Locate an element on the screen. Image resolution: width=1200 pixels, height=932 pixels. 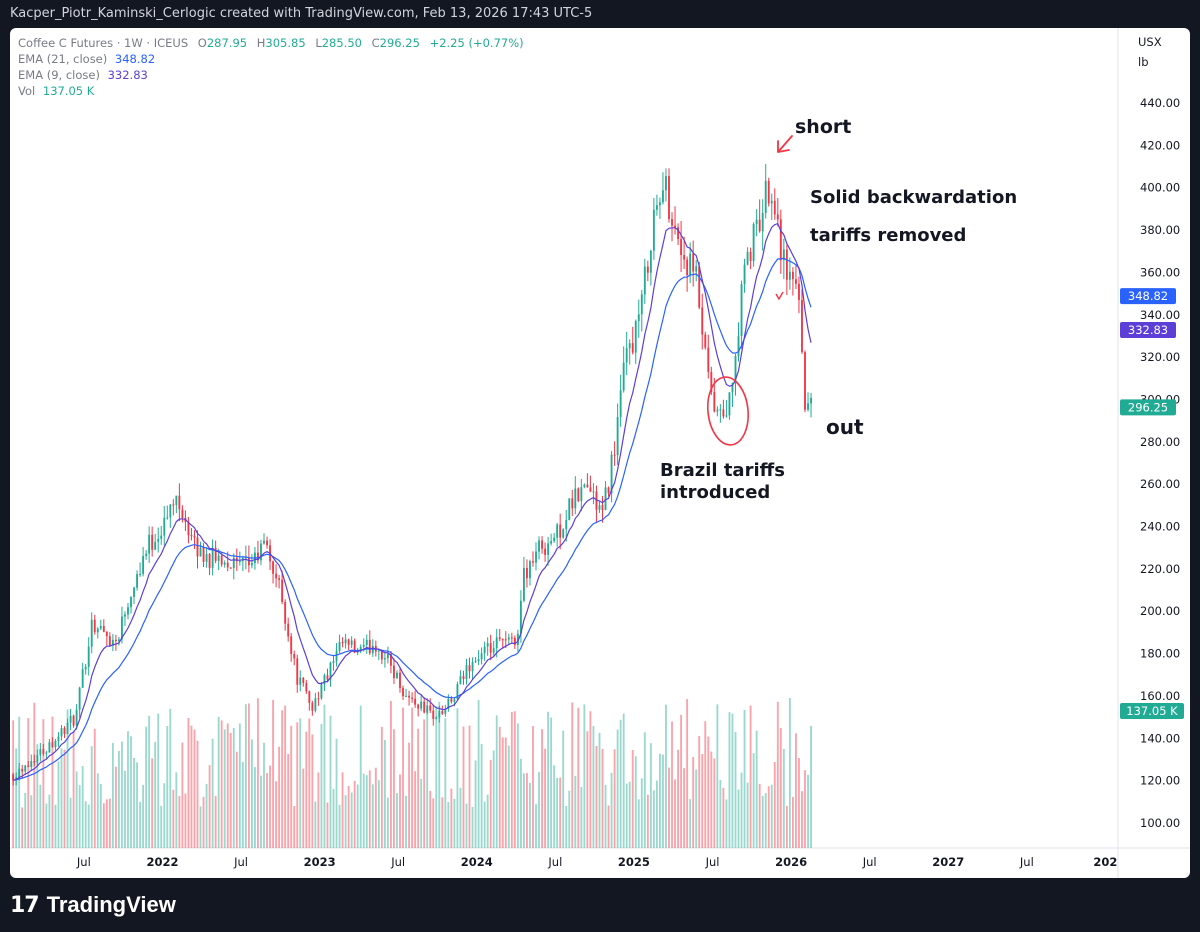
volume-label: Vol is located at coordinates (27, 91).